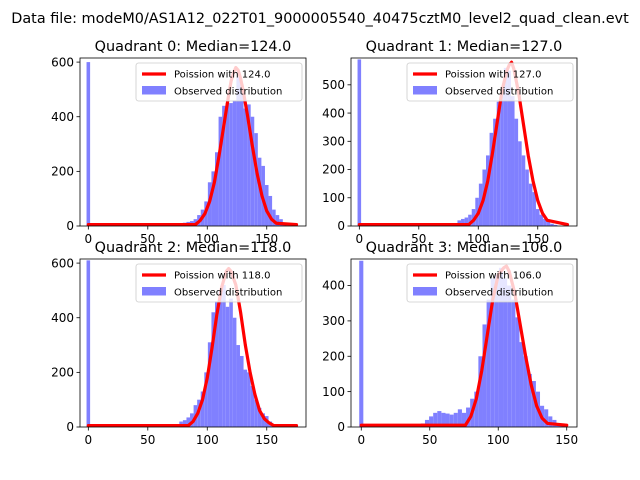 The width and height of the screenshot is (640, 480). Describe the element at coordinates (192, 343) in the screenshot. I see `plot-area` at that location.